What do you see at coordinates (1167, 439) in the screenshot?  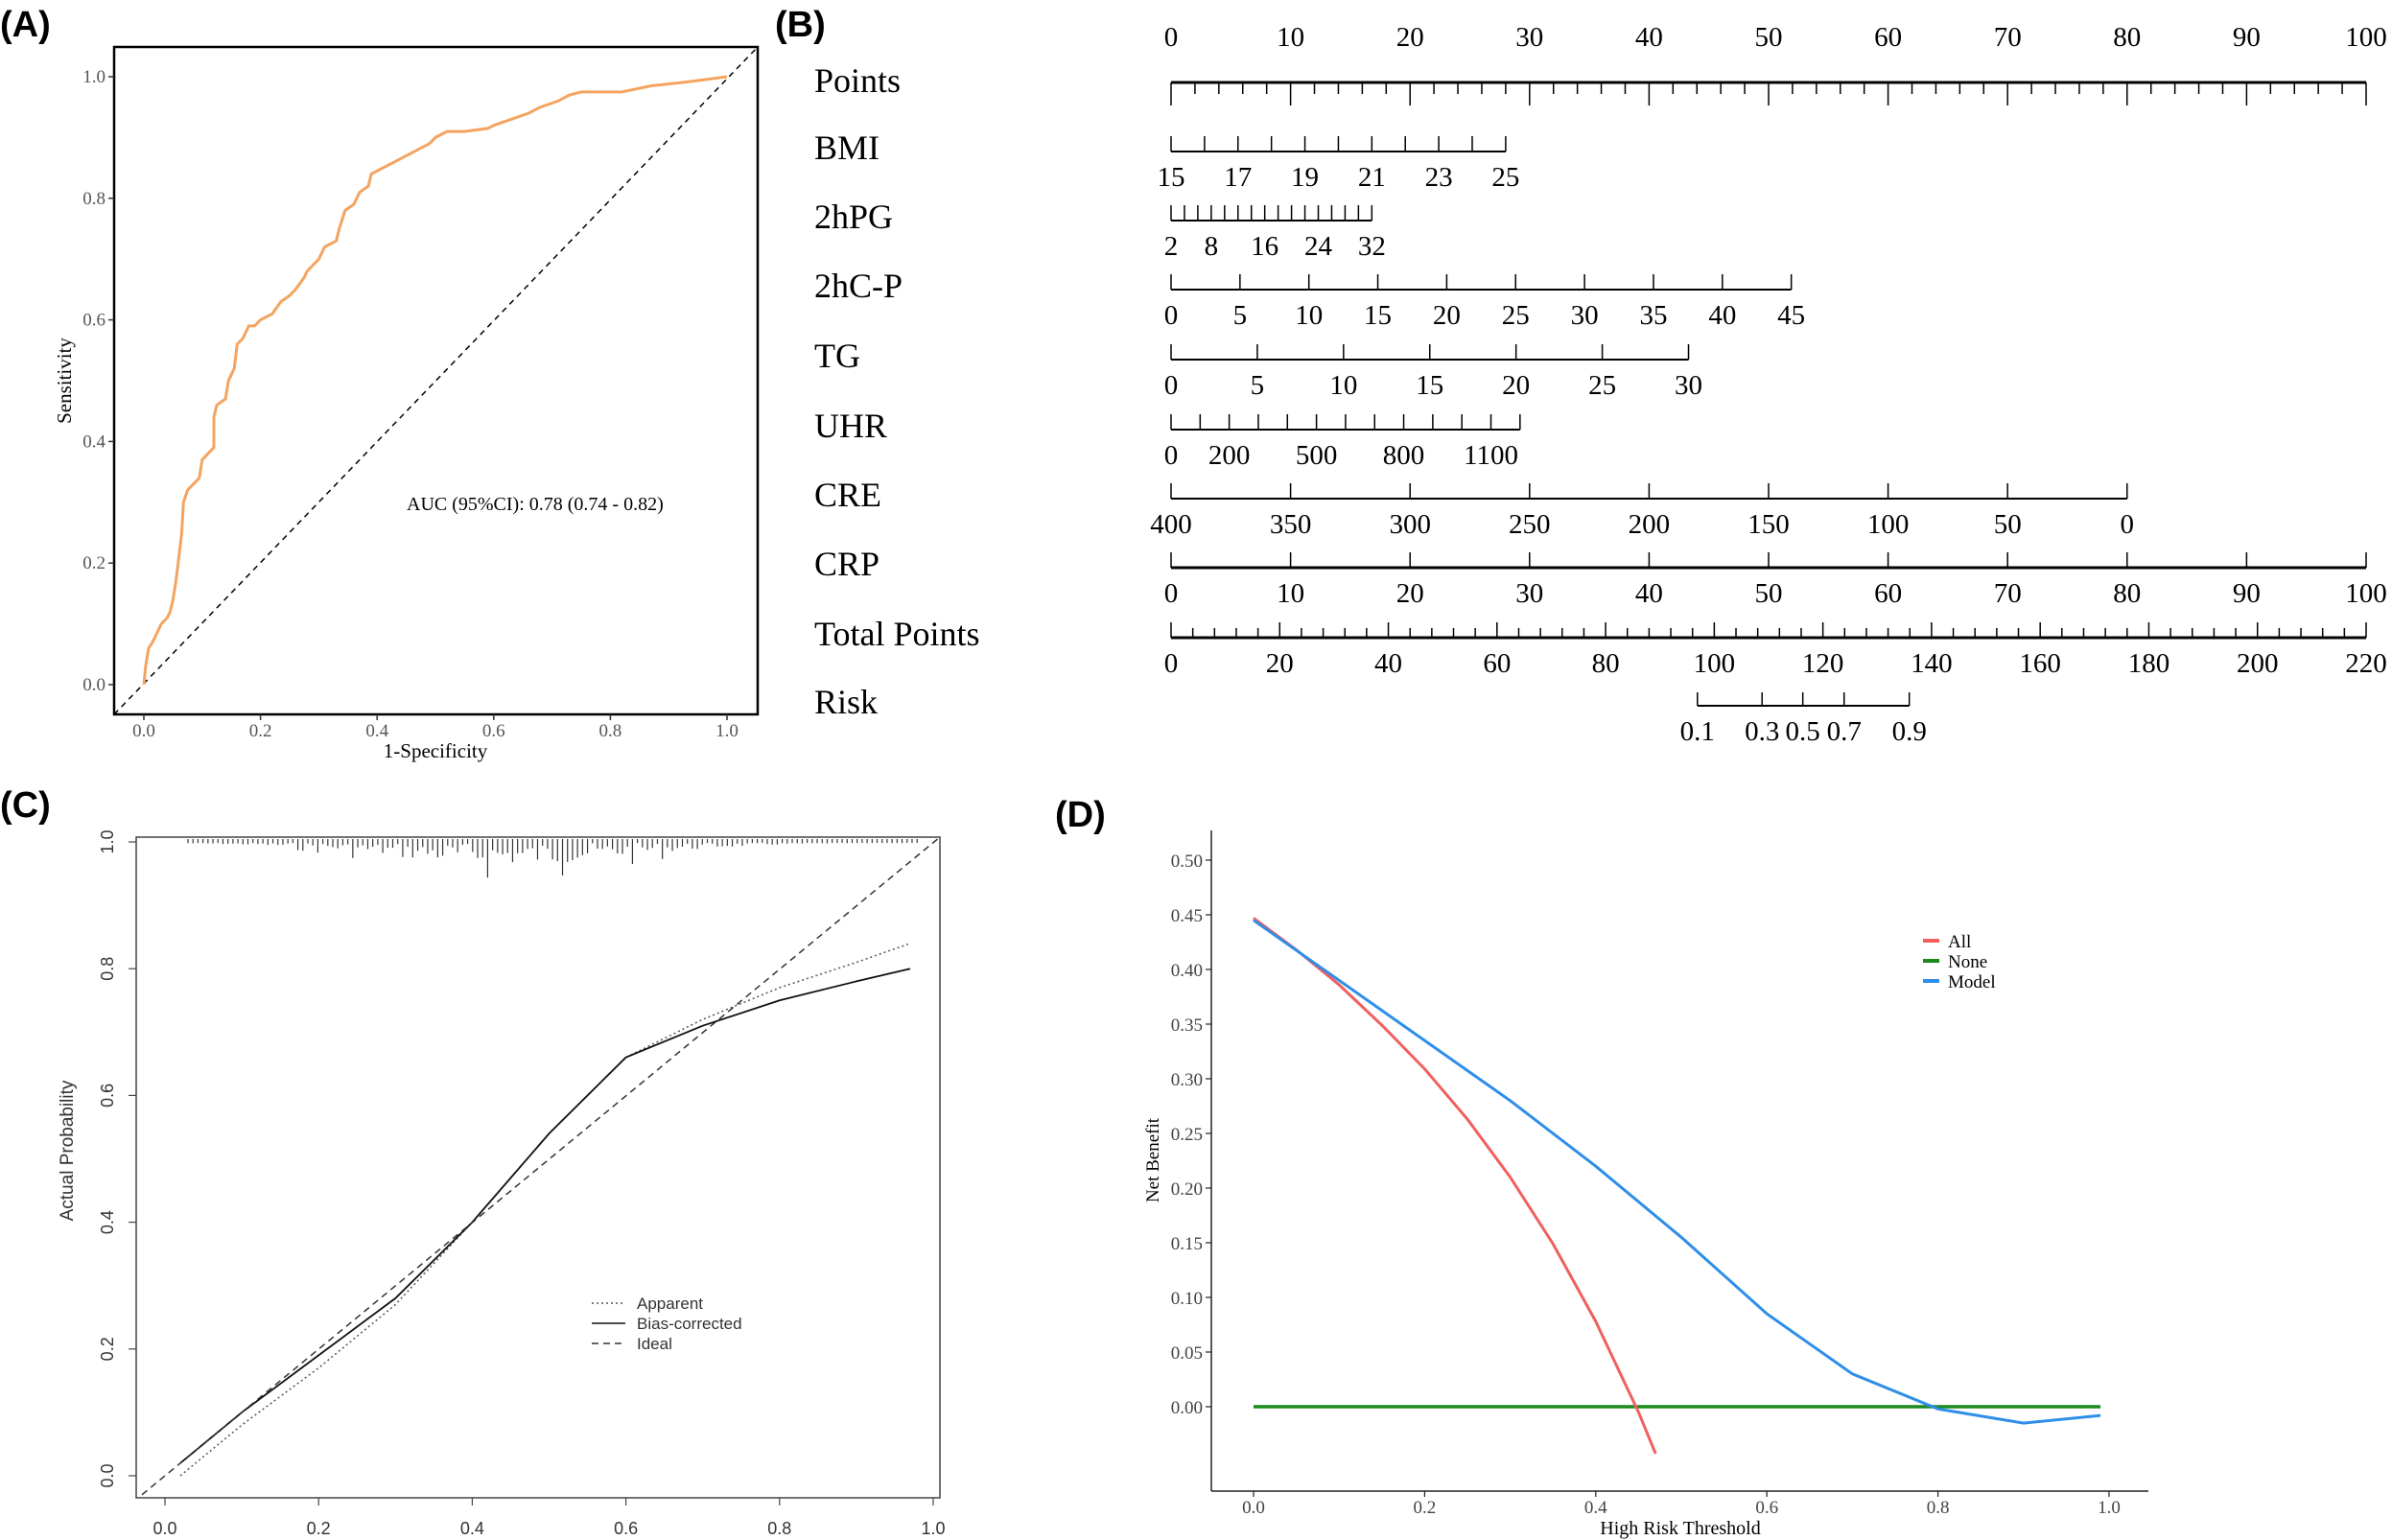 I see `nomogram-axis-uhr: UHR 0 200 500 800 1100` at bounding box center [1167, 439].